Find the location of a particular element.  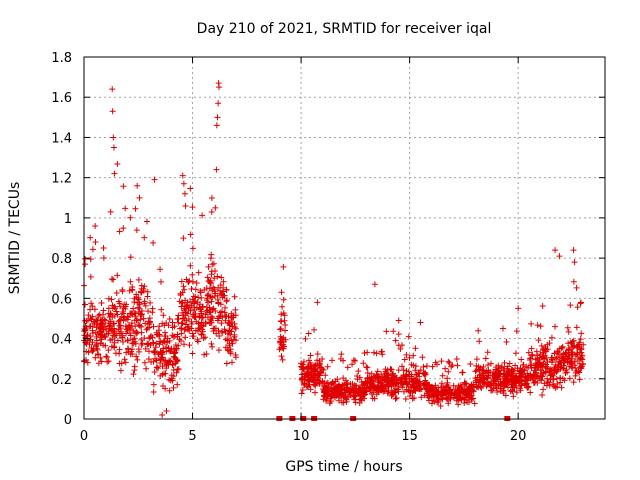

x-axis-label: GPS time / hours is located at coordinates (343, 467).